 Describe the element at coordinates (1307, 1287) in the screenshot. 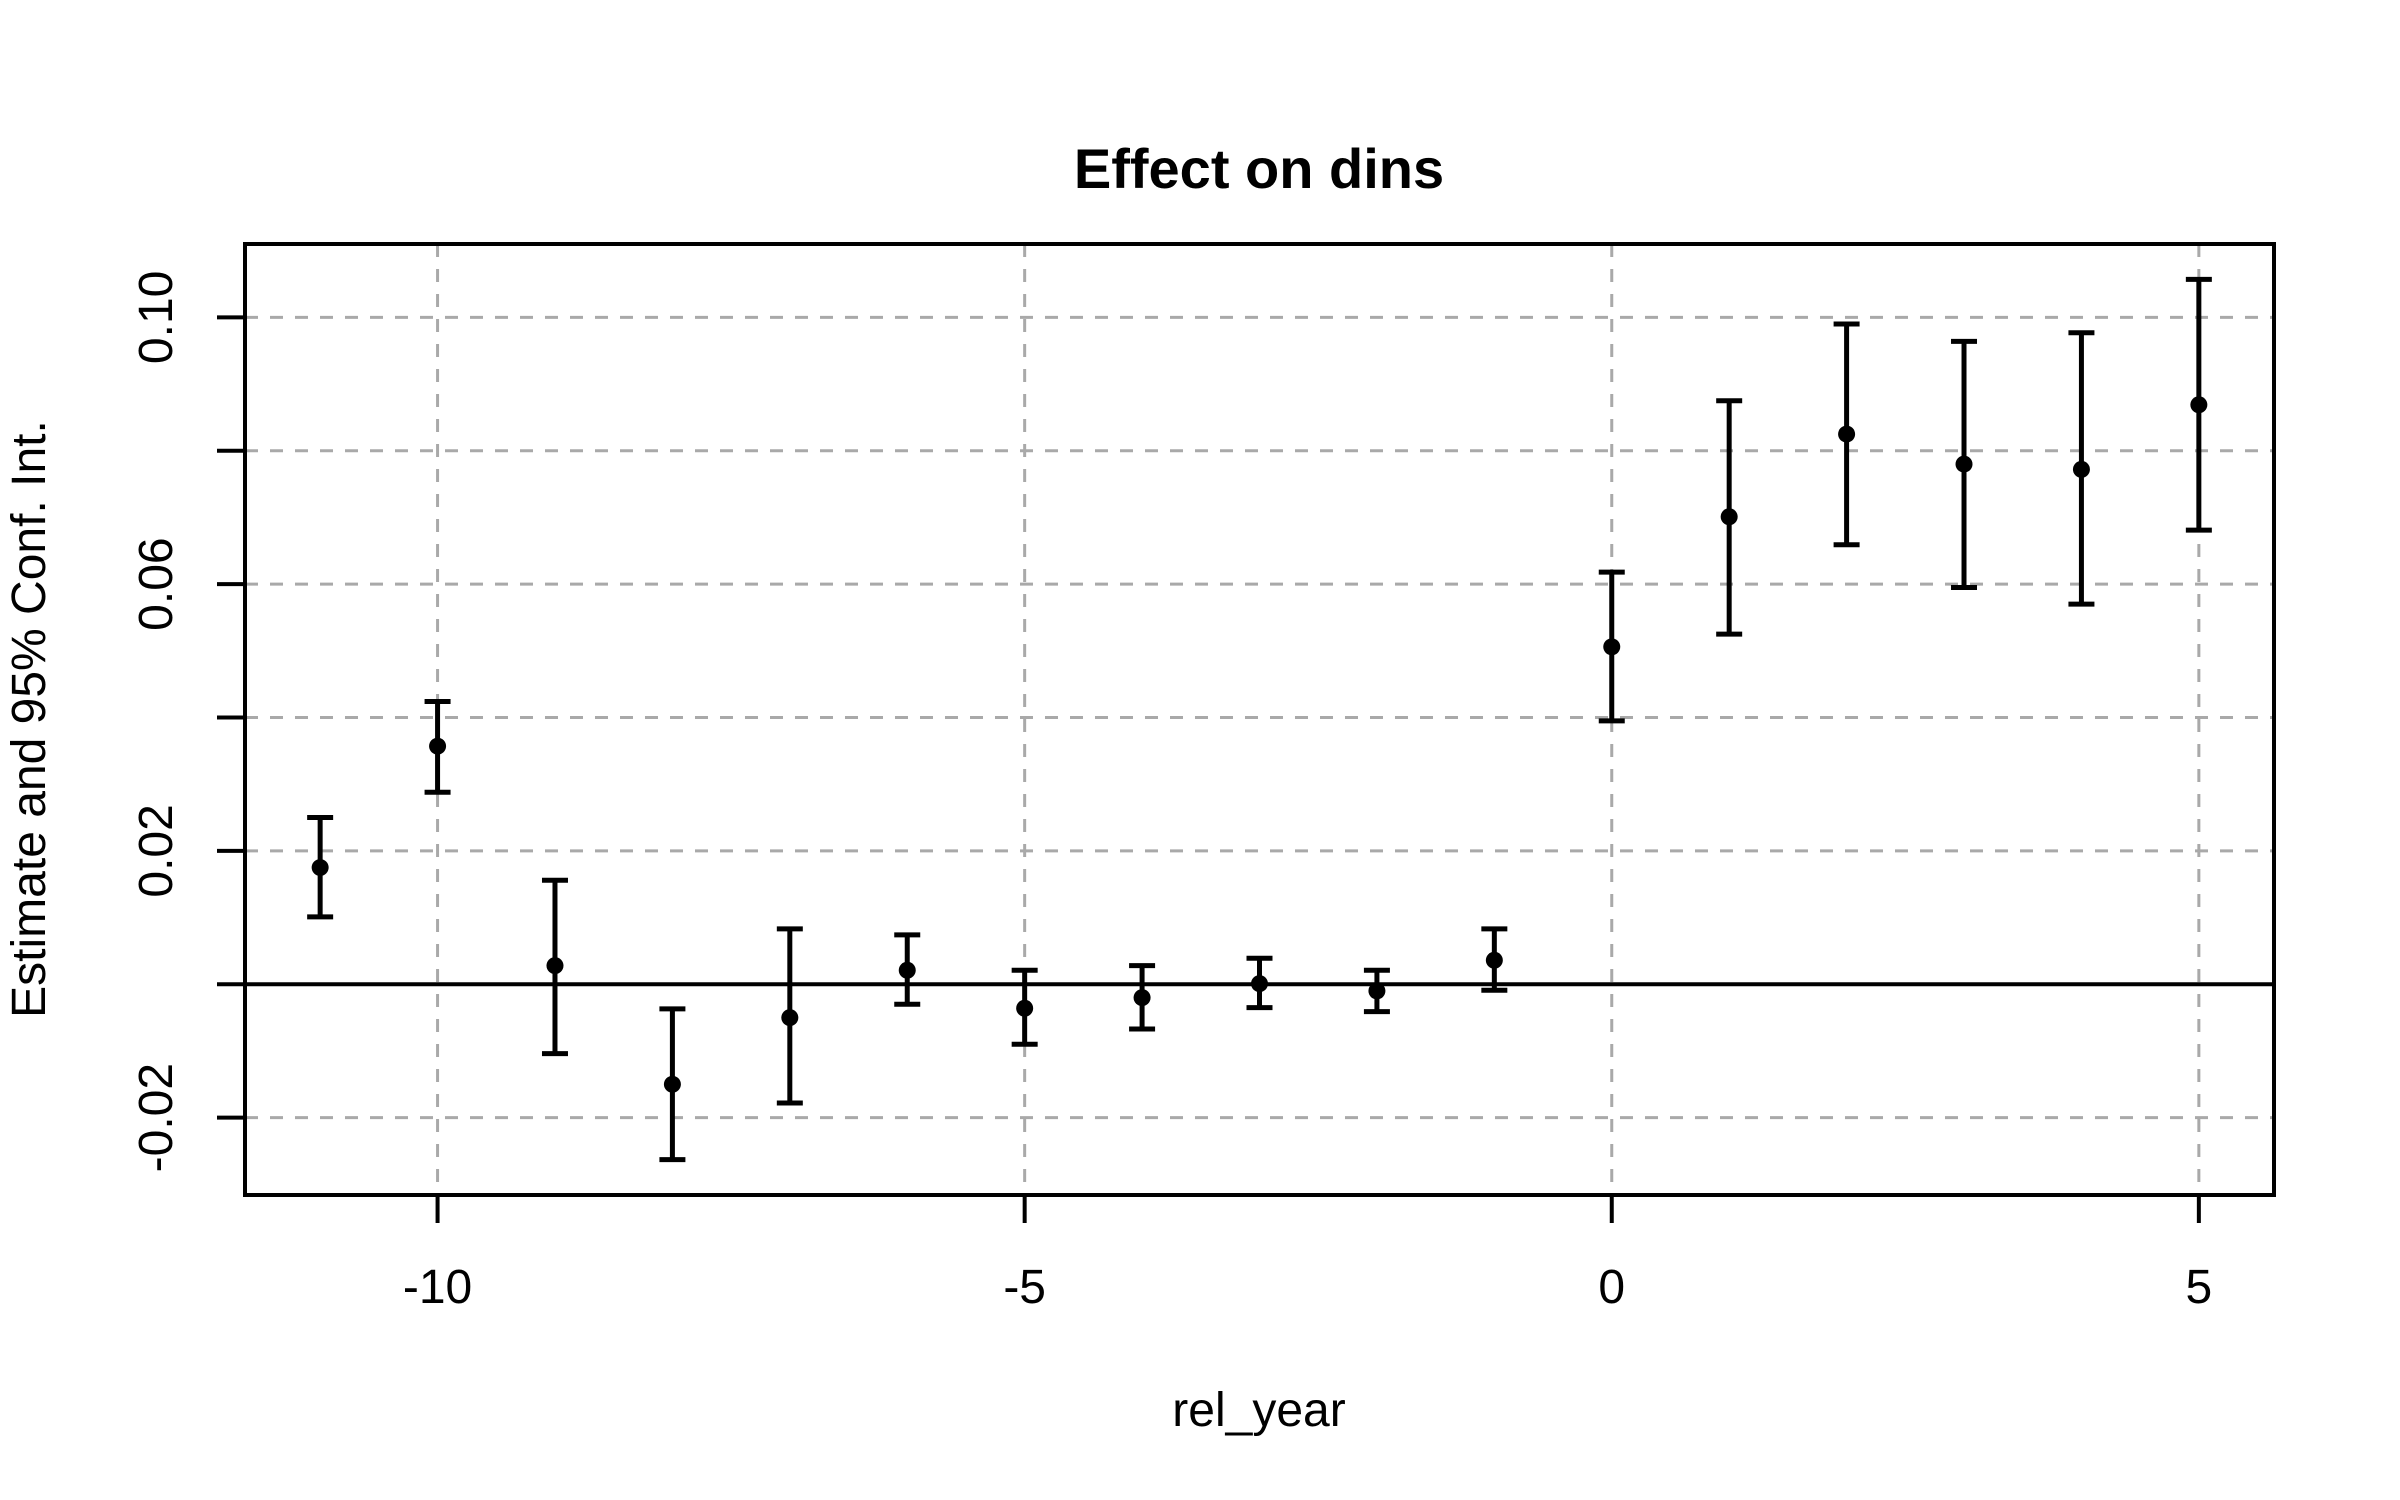

I see `x-tick-labels: -10 -5 0 5` at that location.